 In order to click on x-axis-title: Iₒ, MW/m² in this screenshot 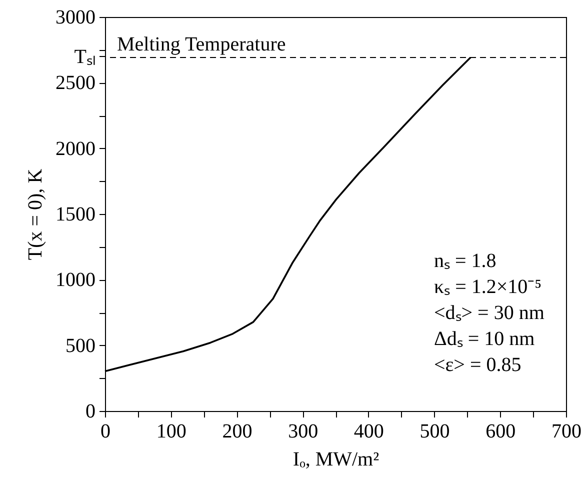, I will do `click(336, 459)`.